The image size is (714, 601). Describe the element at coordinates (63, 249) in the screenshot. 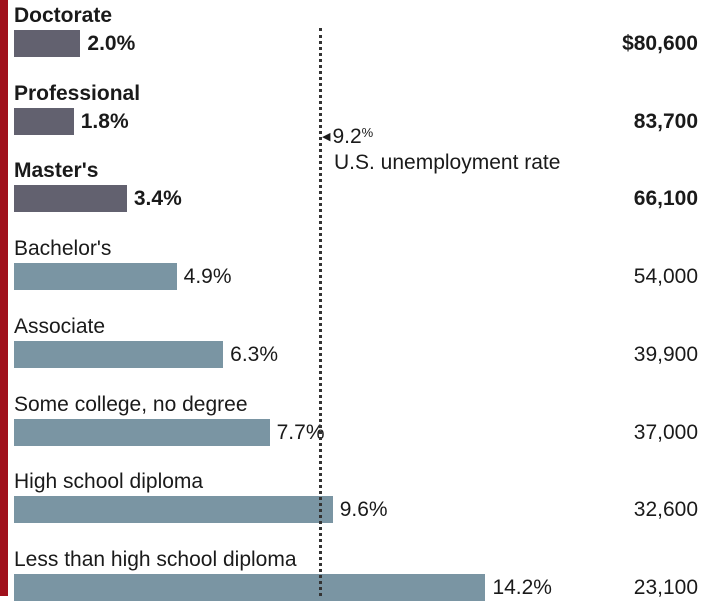

I see `category-label: Bachelor's` at that location.